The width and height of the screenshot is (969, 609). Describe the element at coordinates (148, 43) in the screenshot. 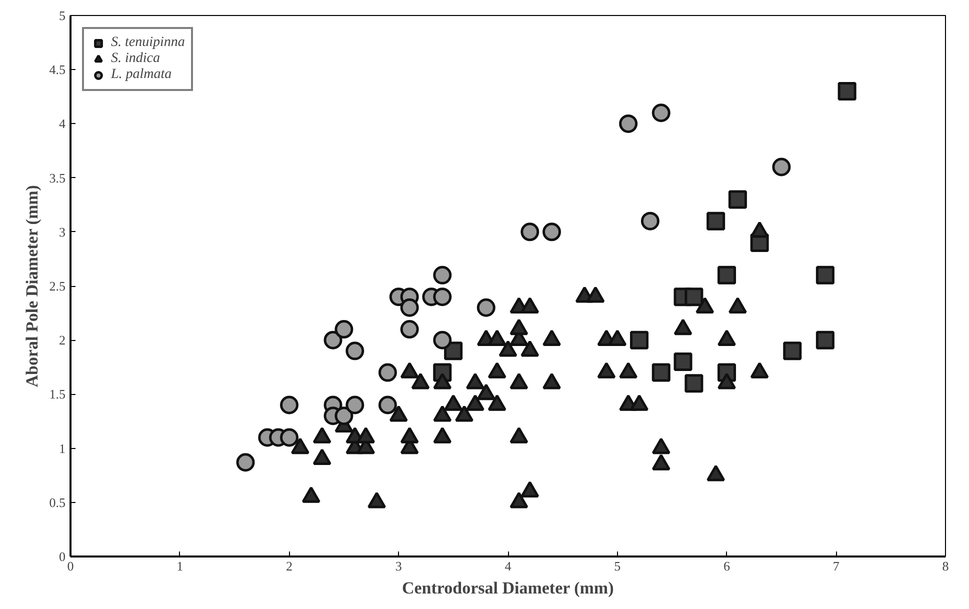

I see `legend-label: S. tenuipinna` at that location.